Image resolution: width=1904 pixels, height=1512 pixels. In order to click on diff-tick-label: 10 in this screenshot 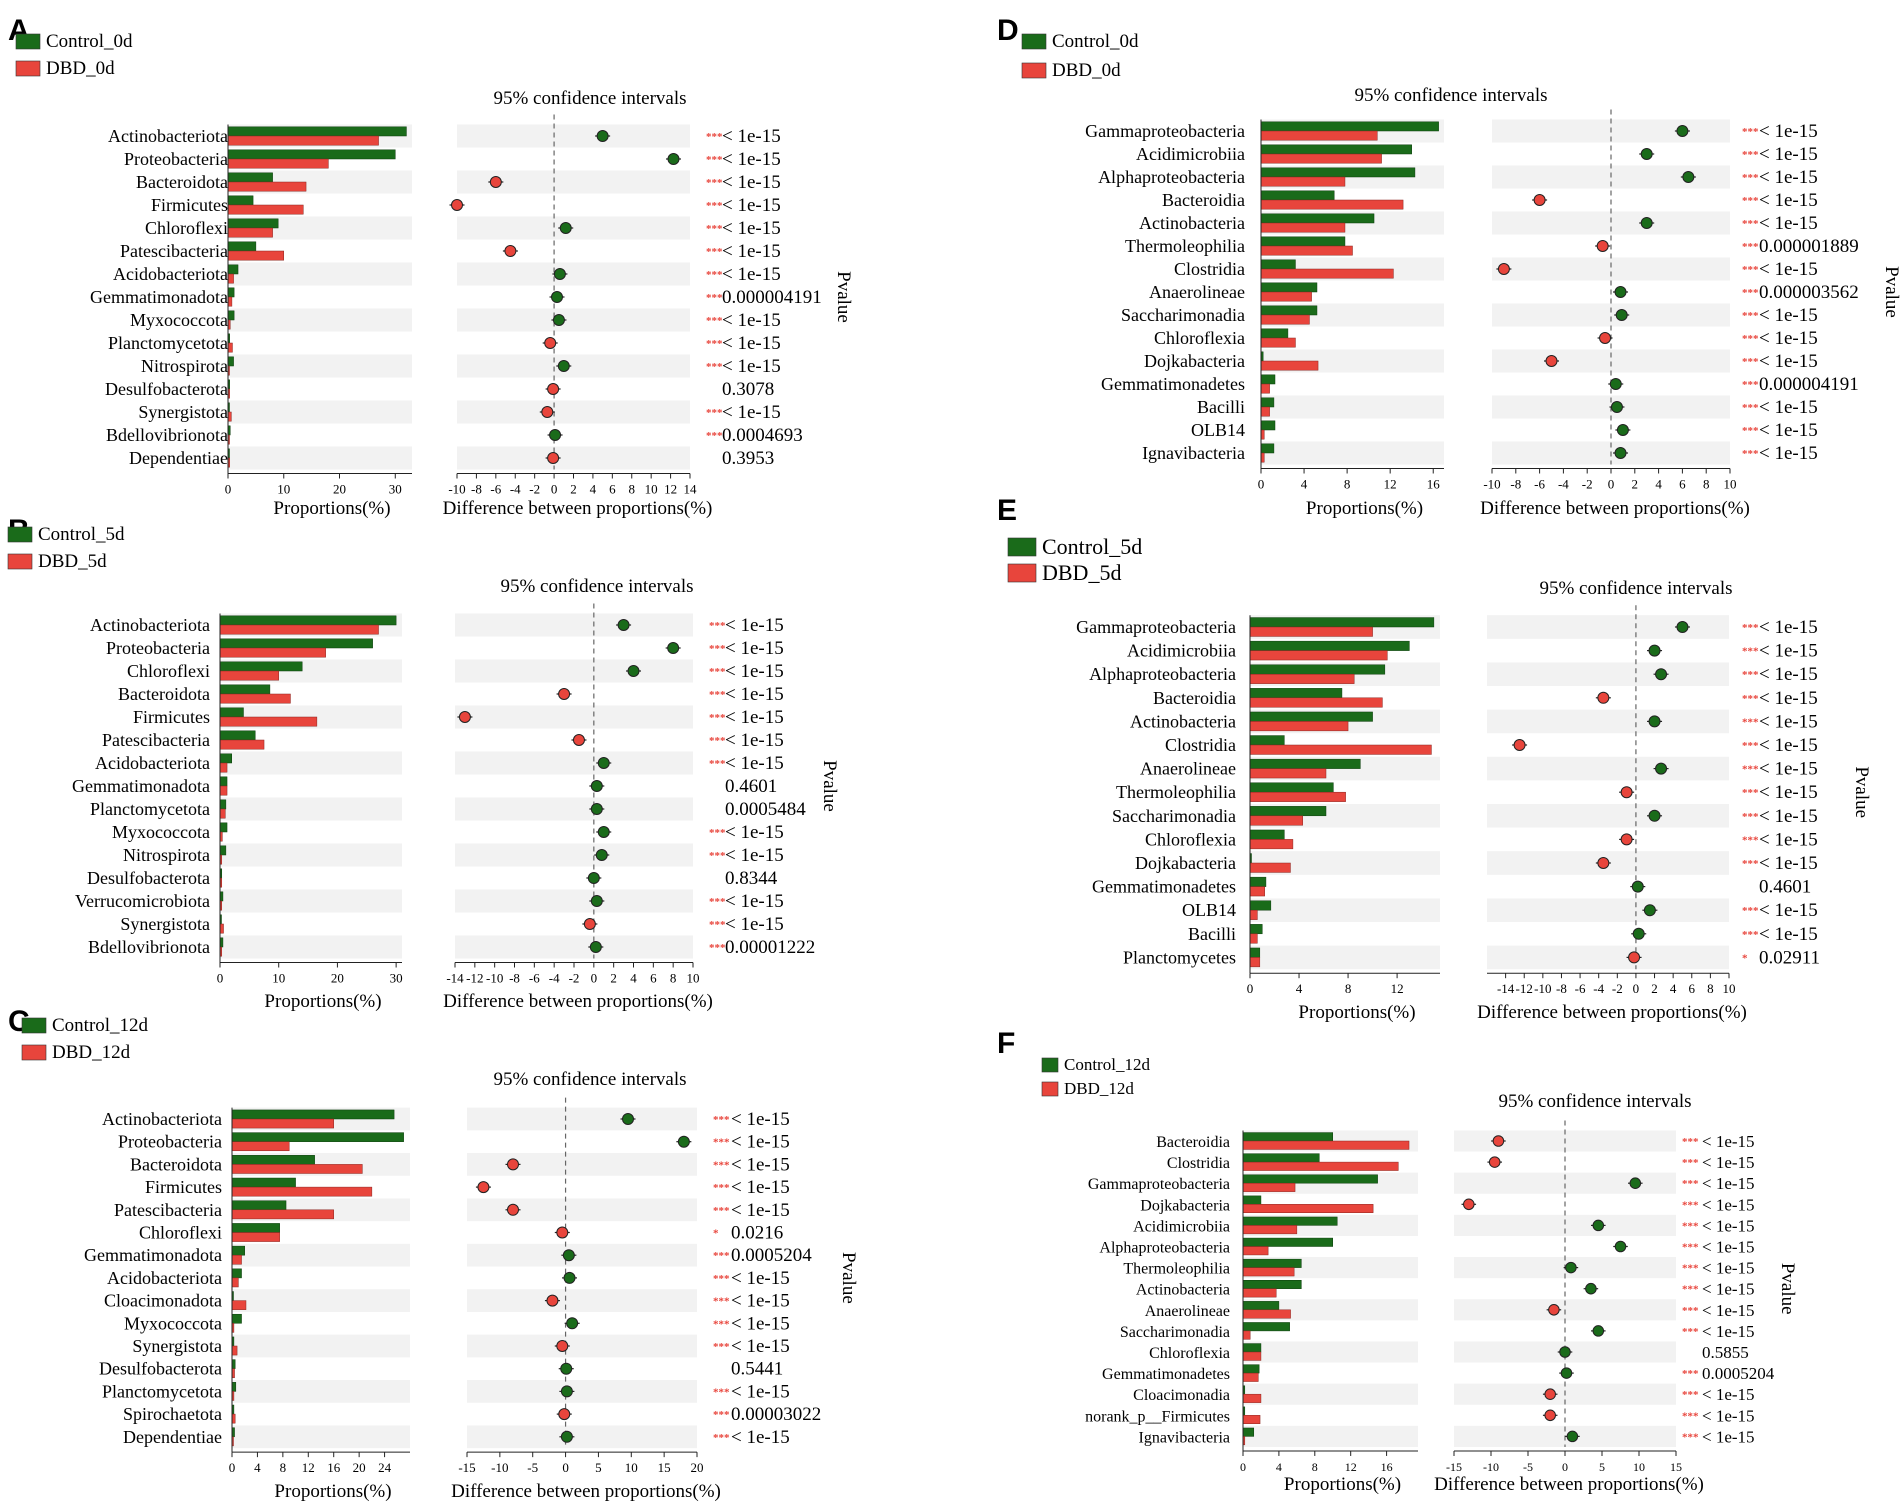, I will do `click(1639, 1467)`.